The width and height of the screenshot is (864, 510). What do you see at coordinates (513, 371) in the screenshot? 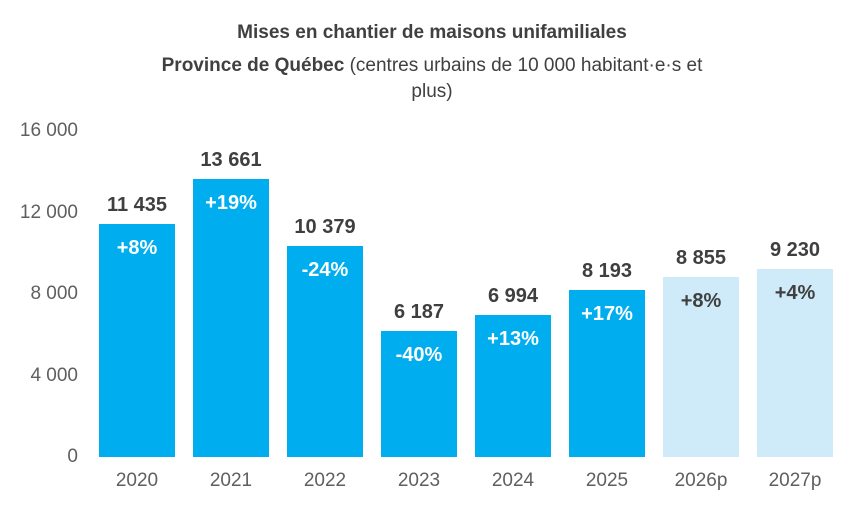
I see `bar-2024: 6 994 +13%` at bounding box center [513, 371].